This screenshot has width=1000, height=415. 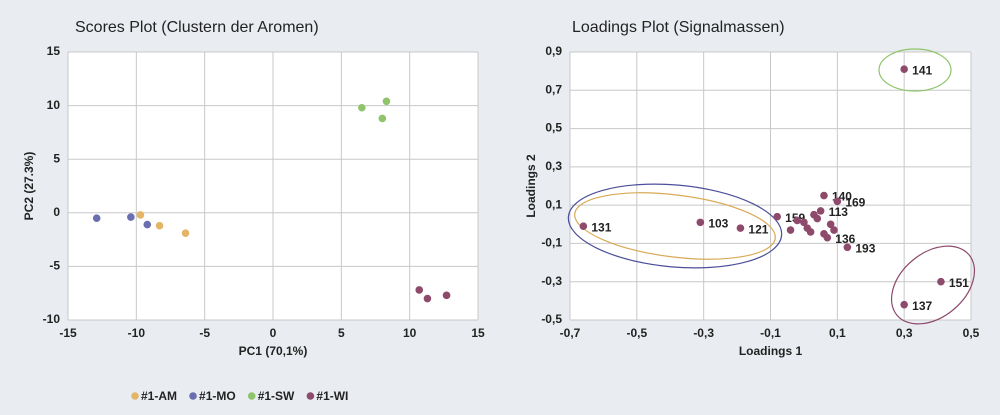 I want to click on legend-label: #1-AM, so click(x=159, y=396).